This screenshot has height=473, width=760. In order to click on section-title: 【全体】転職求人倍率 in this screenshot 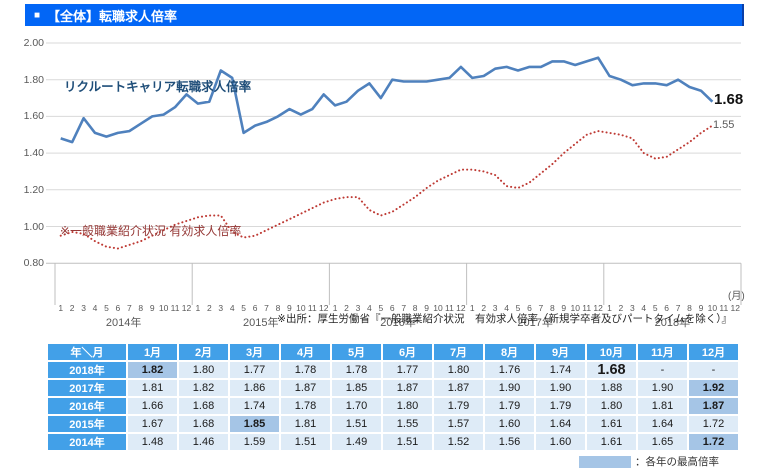, I will do `click(112, 16)`.